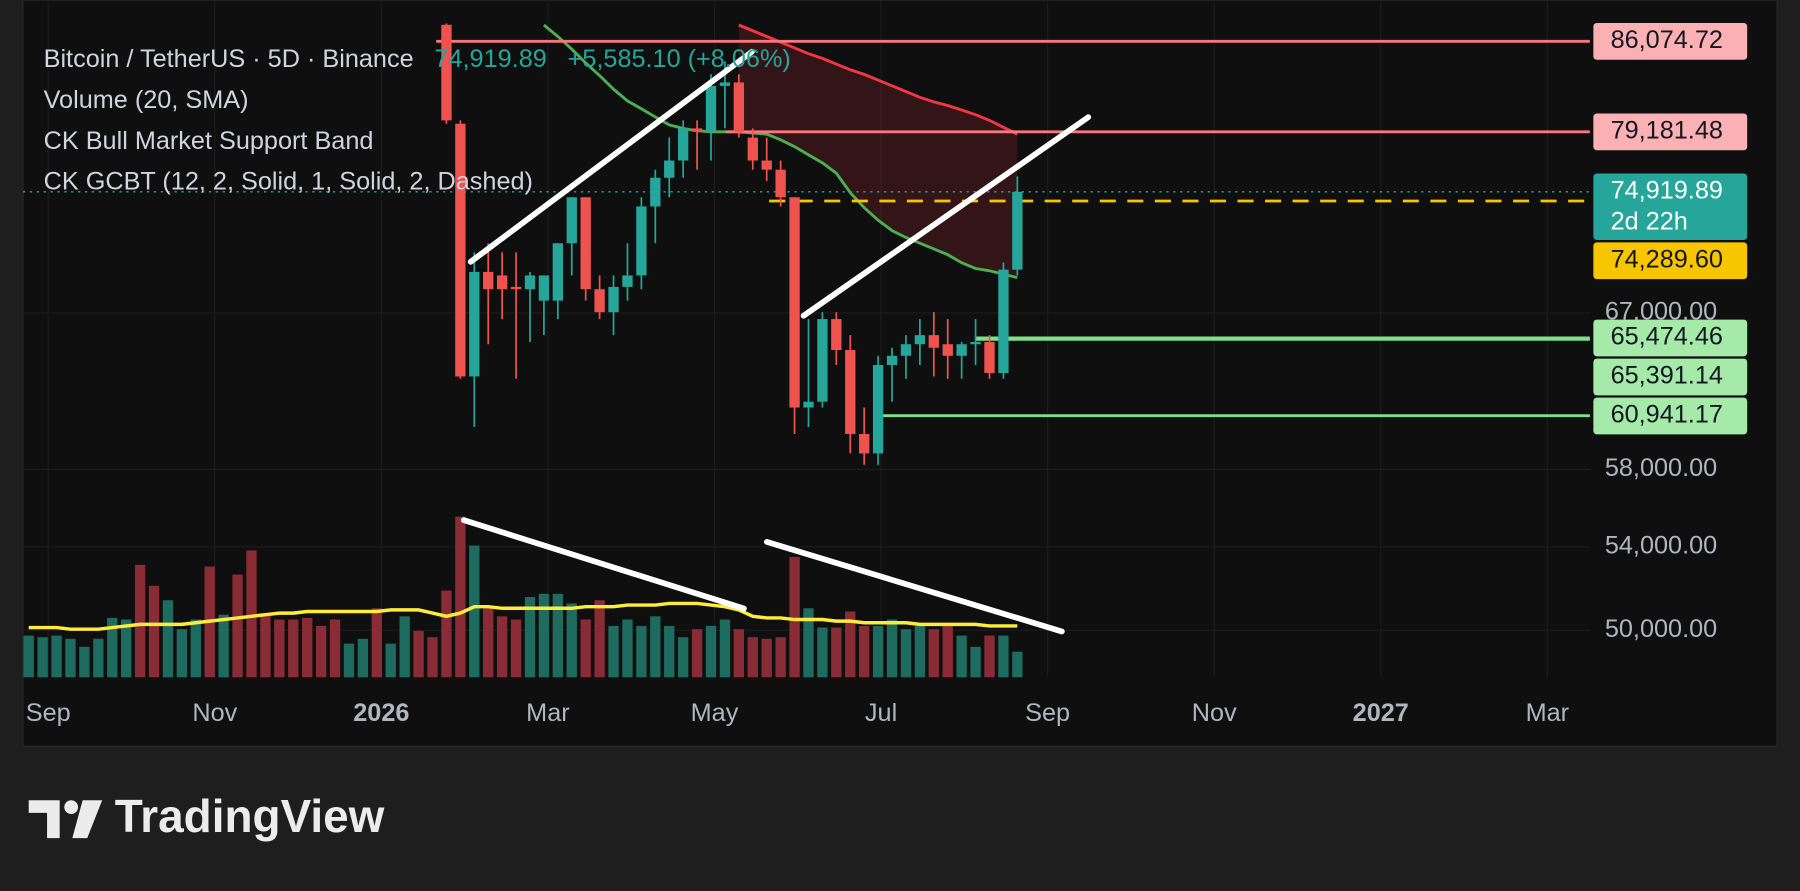 The image size is (1800, 891). What do you see at coordinates (1667, 415) in the screenshot?
I see `price-label: 60,941.17` at bounding box center [1667, 415].